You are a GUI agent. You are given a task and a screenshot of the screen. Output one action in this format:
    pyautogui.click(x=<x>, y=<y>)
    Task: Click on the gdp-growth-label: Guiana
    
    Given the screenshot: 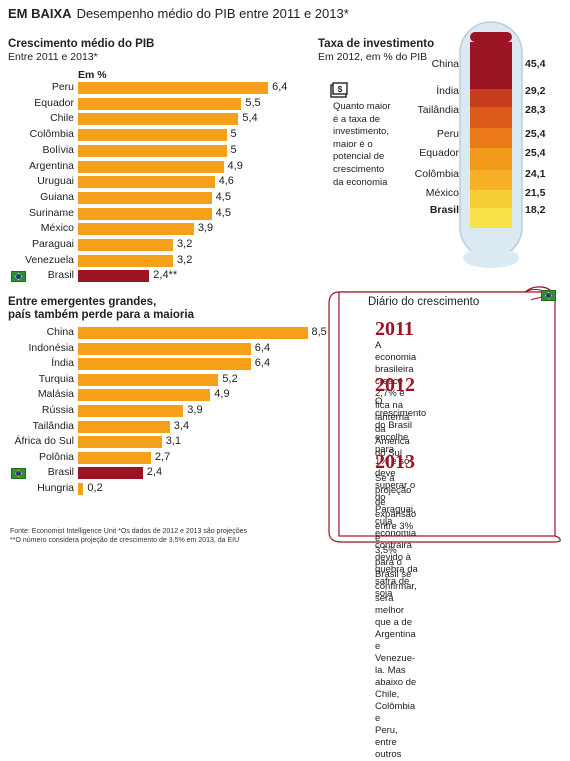 What is the action you would take?
    pyautogui.click(x=57, y=196)
    